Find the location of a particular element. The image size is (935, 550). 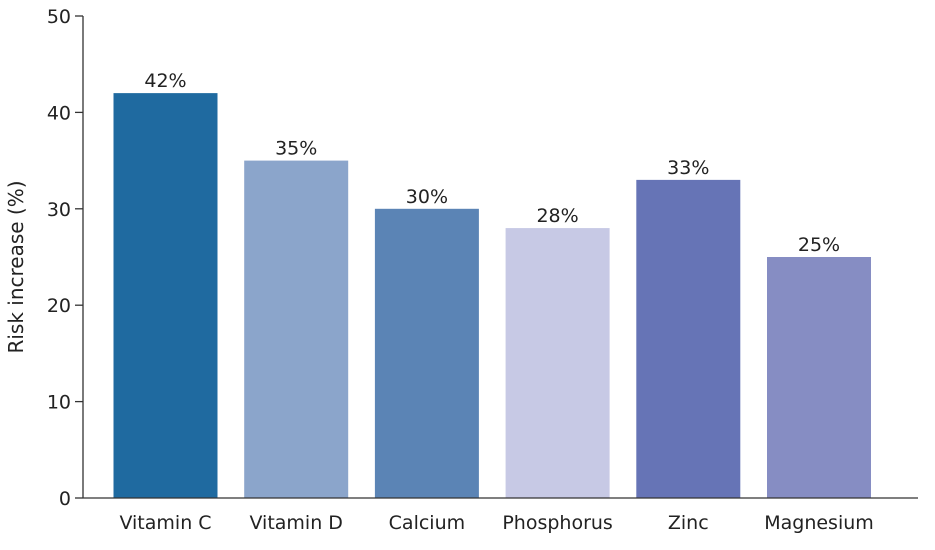

y-tick-label: 0 is located at coordinates (65, 499).